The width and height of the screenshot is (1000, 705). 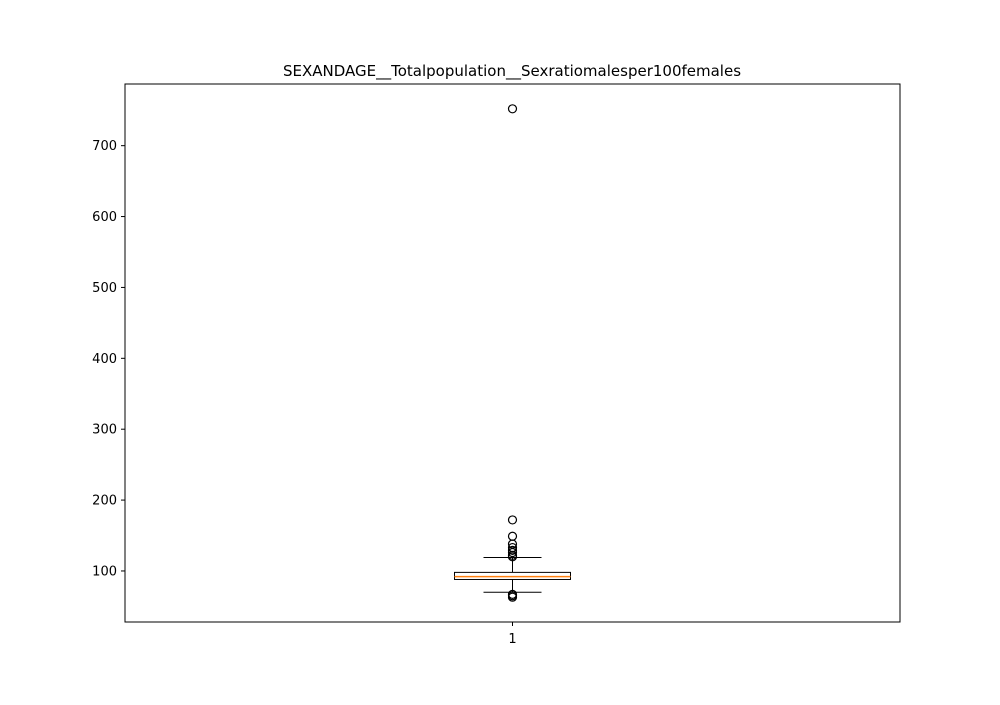 I want to click on plot-area, so click(x=512, y=353).